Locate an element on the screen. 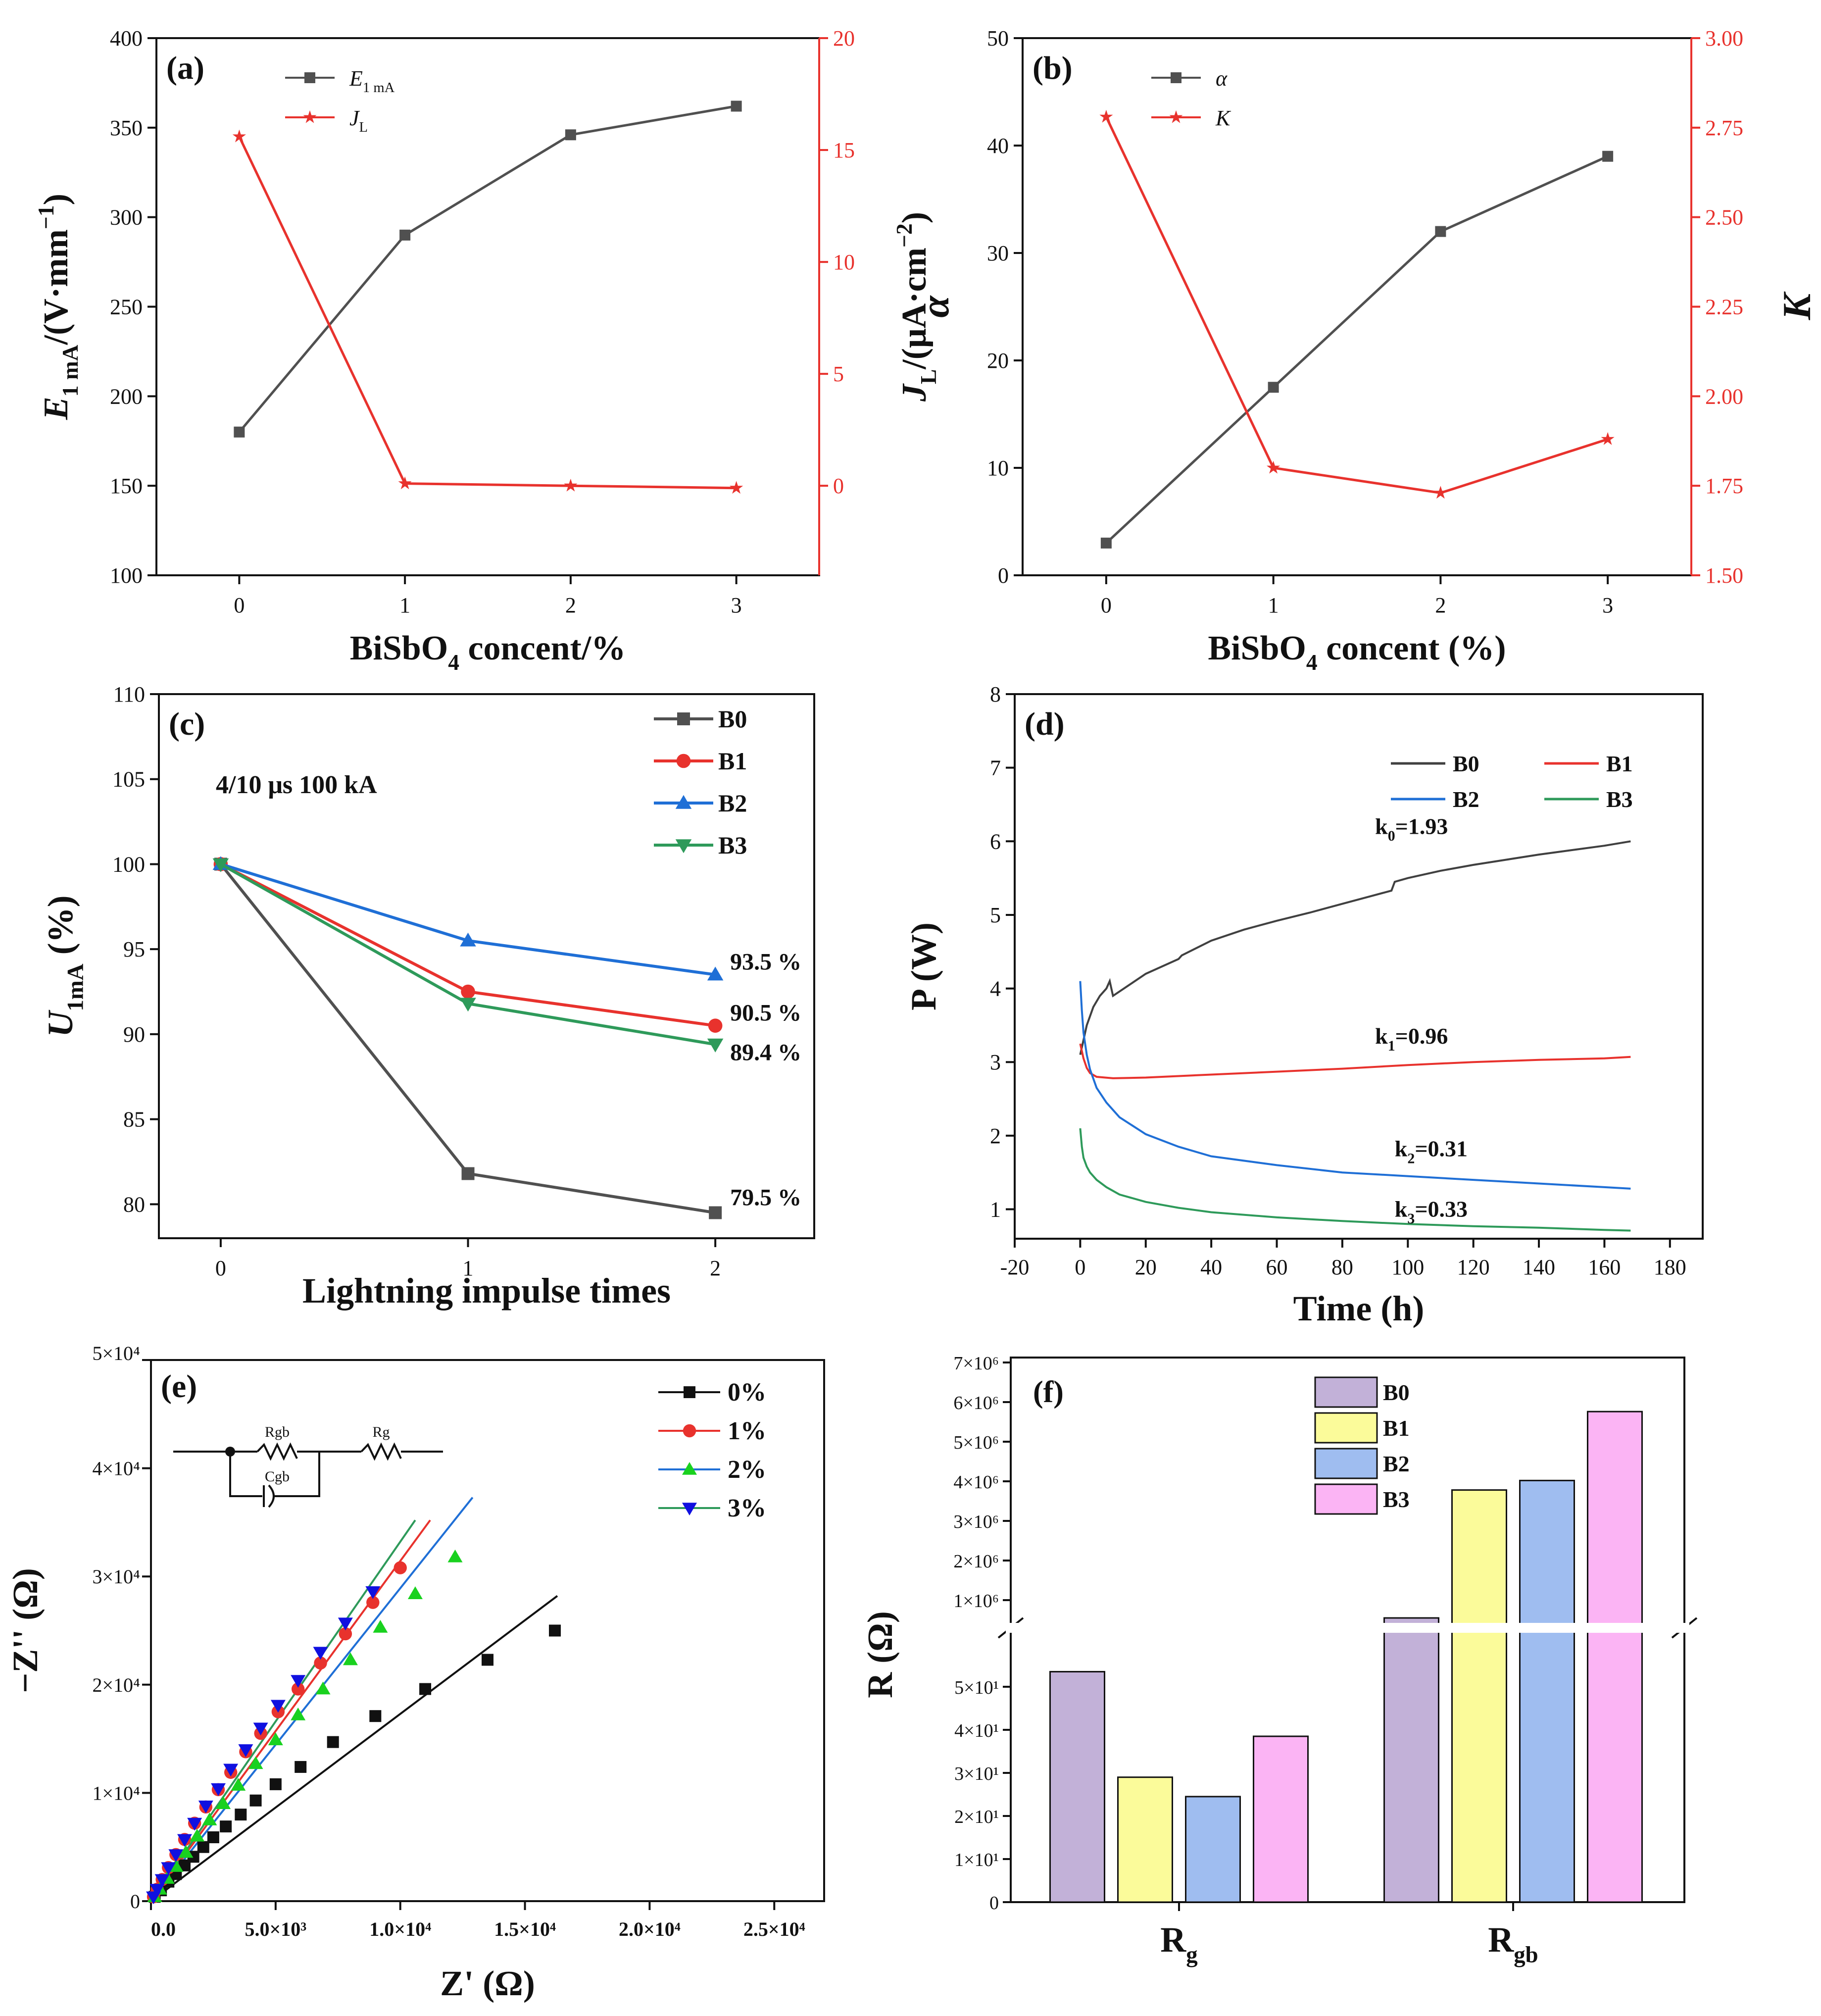  bar-B1 is located at coordinates (1145, 1839).